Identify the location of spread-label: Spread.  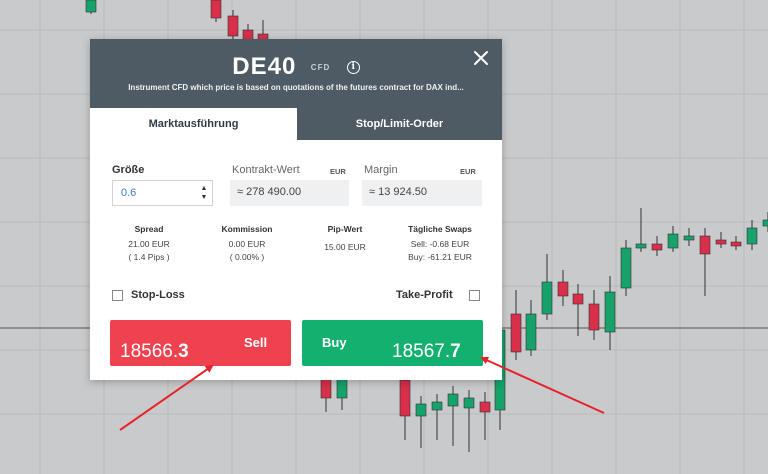
(149, 229).